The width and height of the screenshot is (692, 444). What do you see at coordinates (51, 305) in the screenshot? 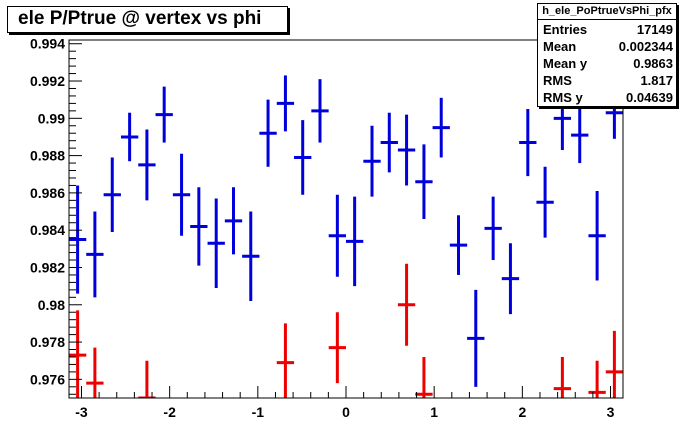
I see `y-tick-label: 0.98` at bounding box center [51, 305].